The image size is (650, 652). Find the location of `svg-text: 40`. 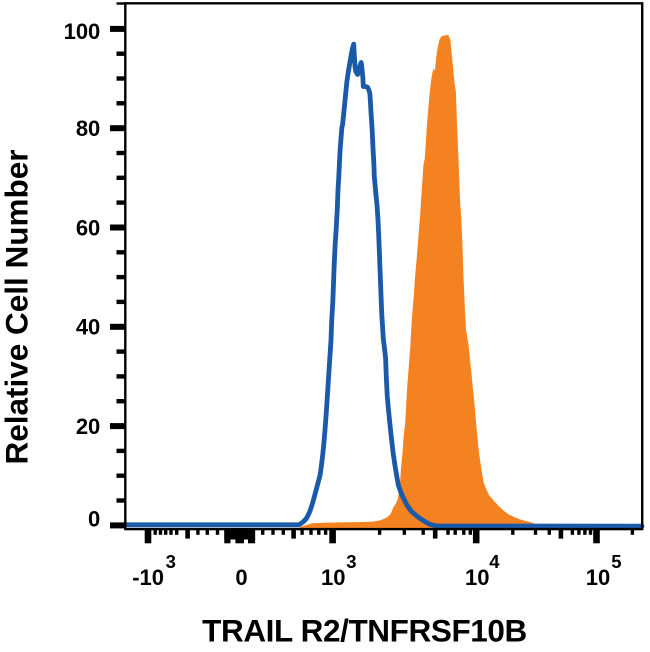

svg-text: 40 is located at coordinates (88, 327).